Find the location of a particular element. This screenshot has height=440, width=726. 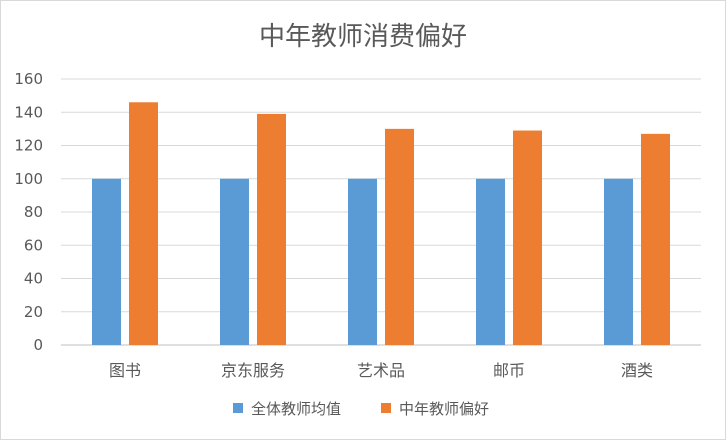

category-label: 邮币 is located at coordinates (509, 370).